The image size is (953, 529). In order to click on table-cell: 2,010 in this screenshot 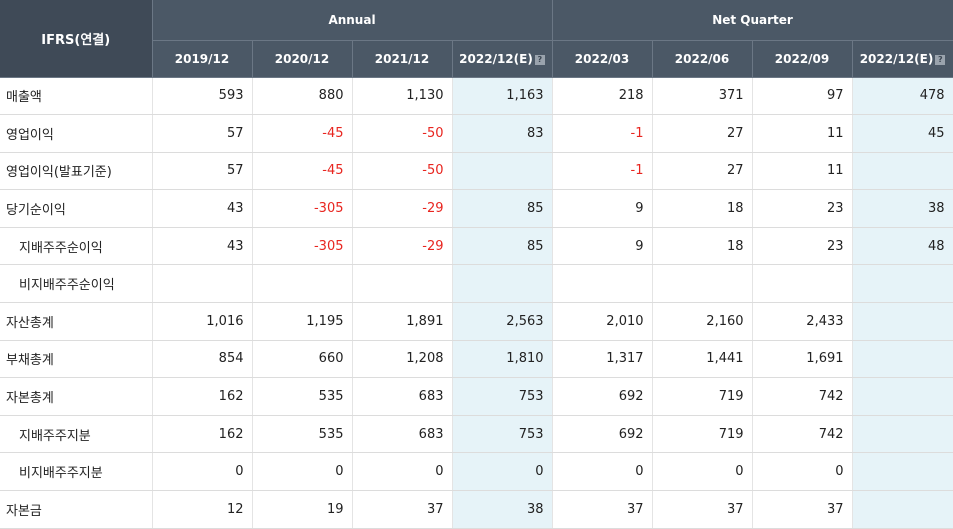, I will do `click(602, 321)`.